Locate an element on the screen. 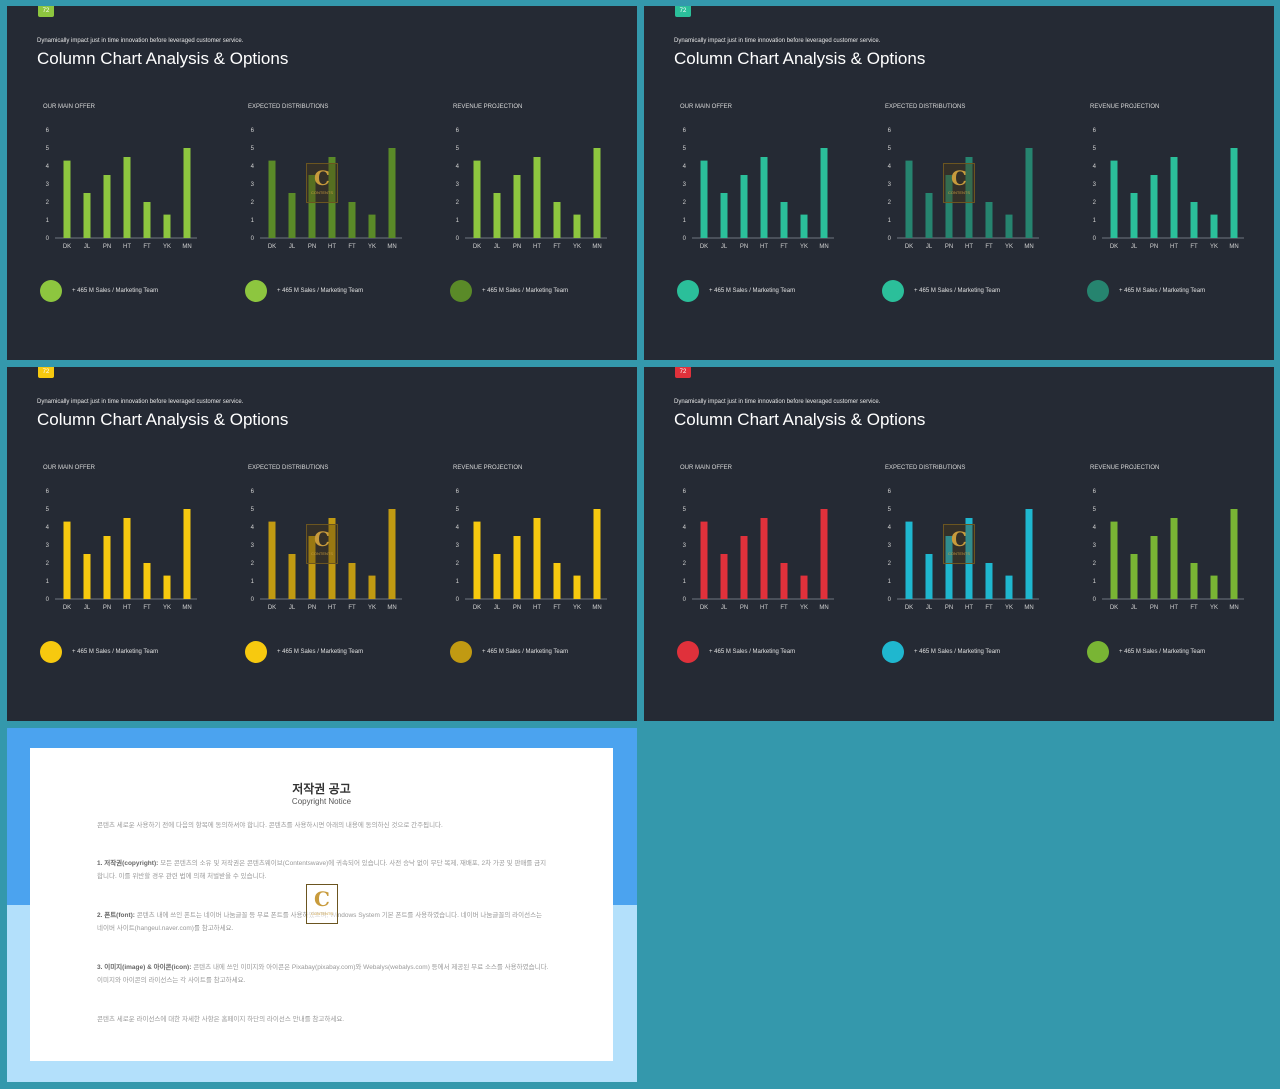 This screenshot has height=1089, width=1280. chart-main-offer: OUR MAIN OFFER 0 1 2 3 4 5 6 DK JL PN HT FT YK MN is located at coordinates (132, 184).